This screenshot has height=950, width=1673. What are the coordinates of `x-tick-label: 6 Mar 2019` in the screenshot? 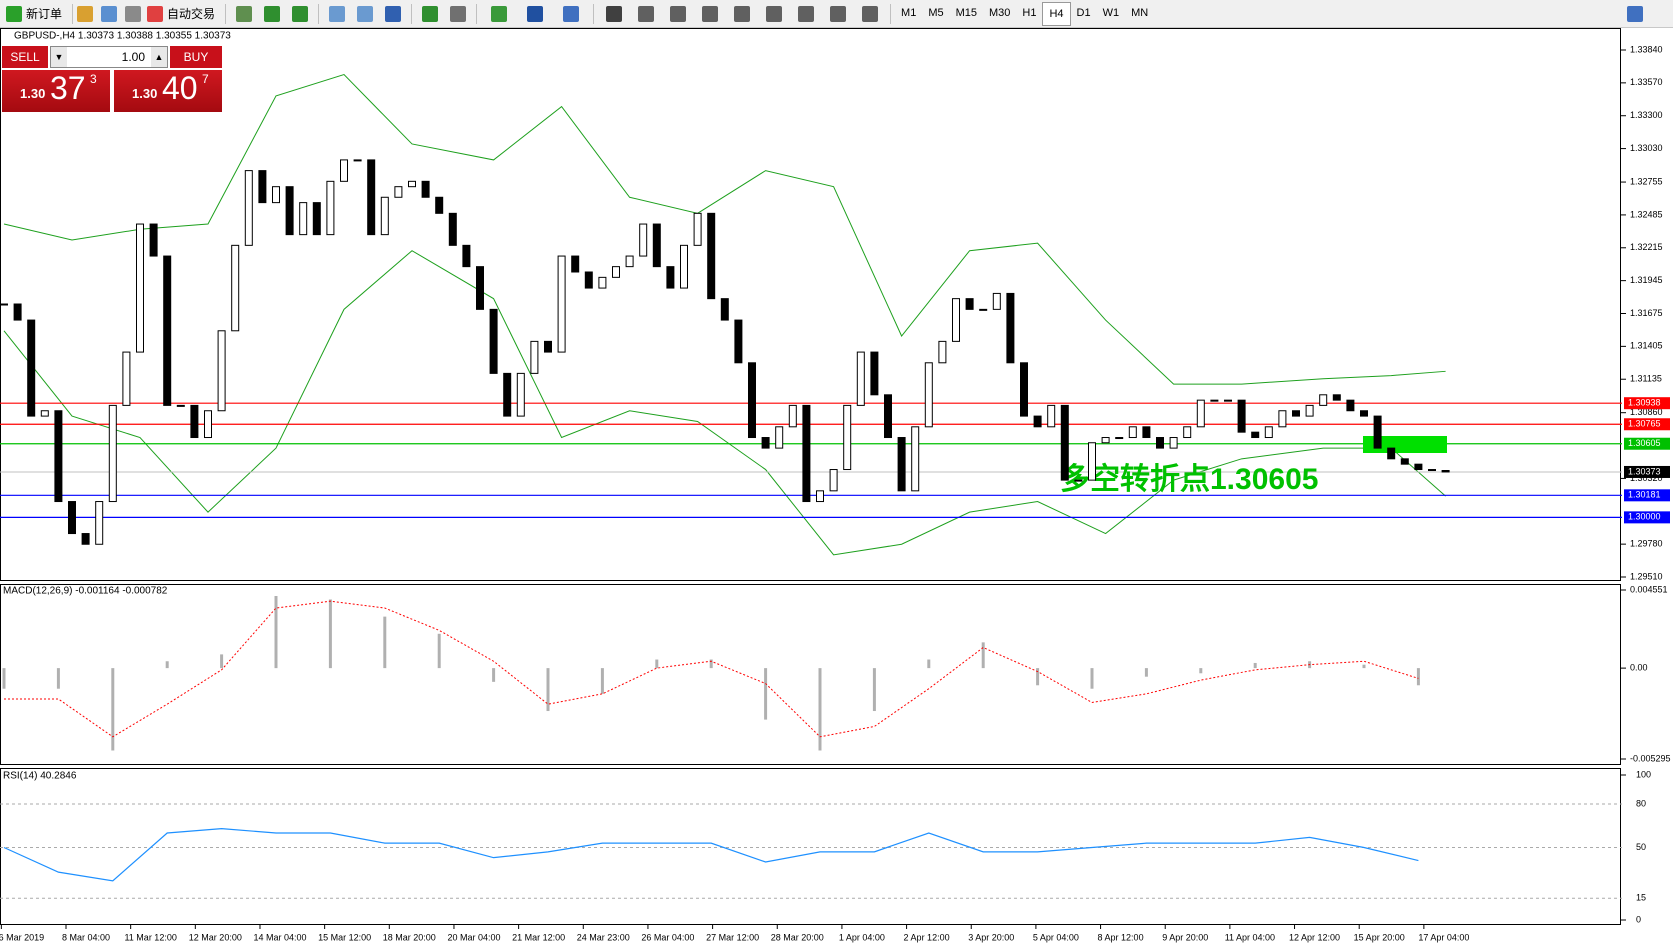 It's located at (22, 937).